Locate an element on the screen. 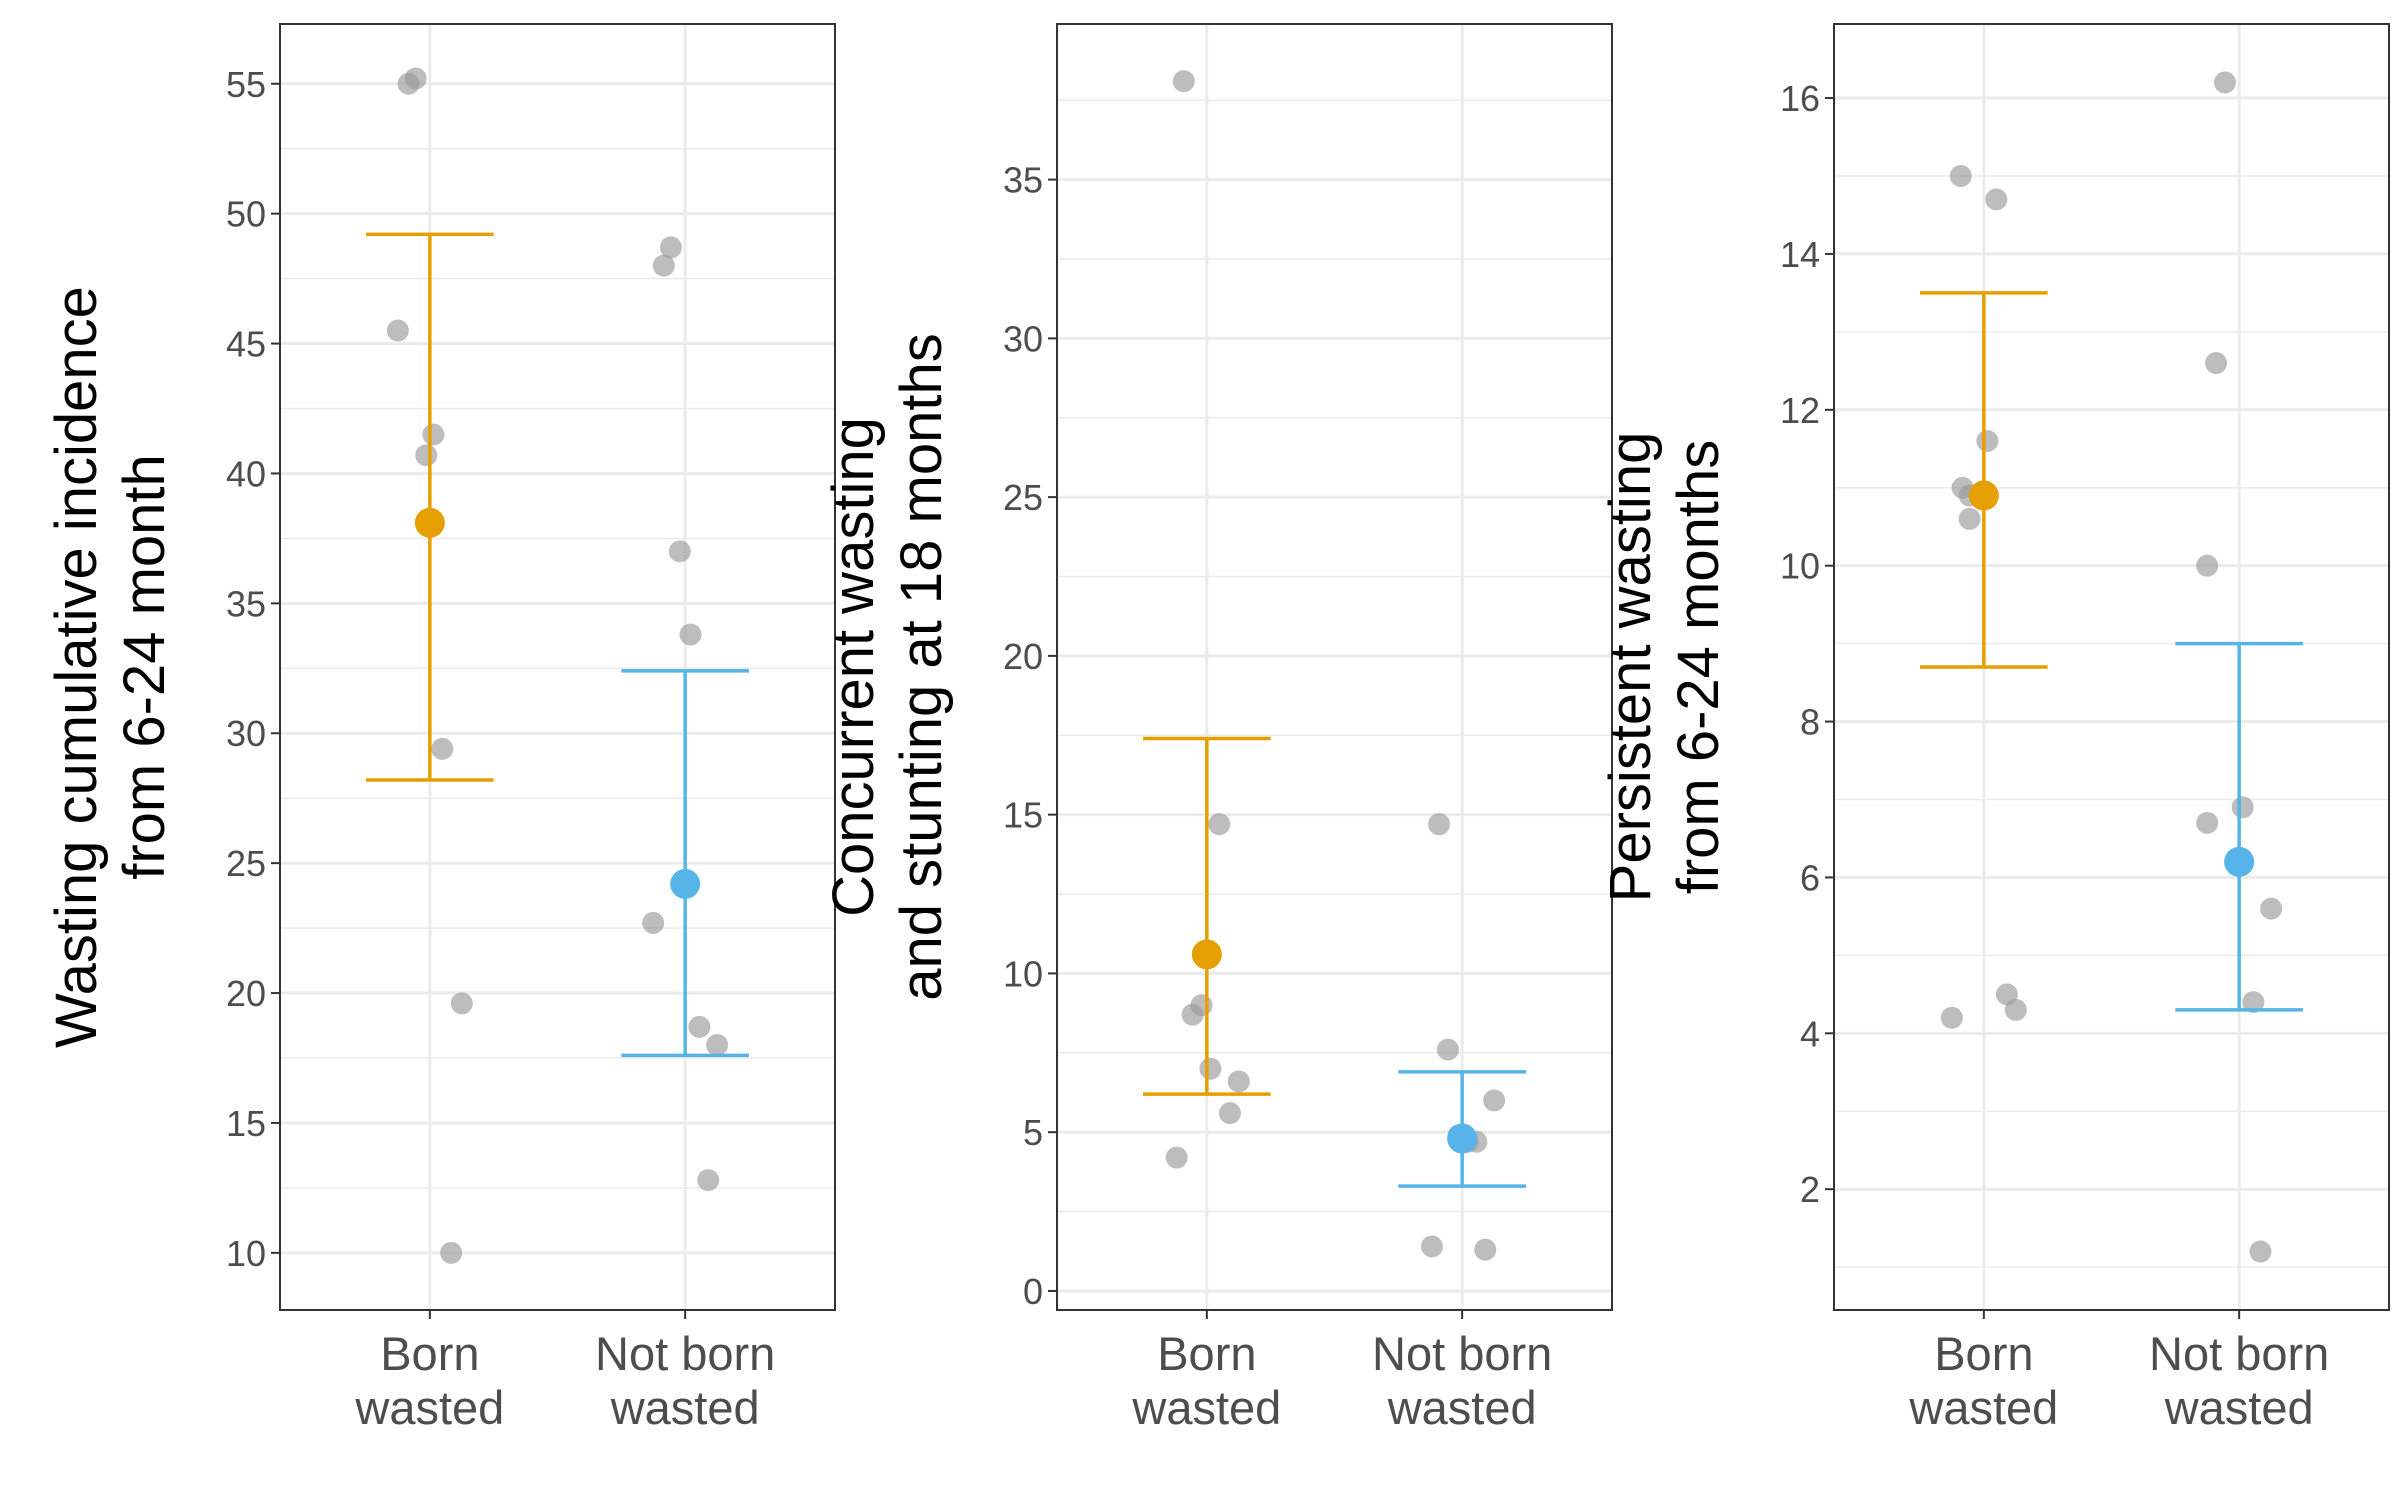 The image size is (2400, 1500). y-axis-title: Persistent wastingfrom 6-24 months is located at coordinates (1664, 667).